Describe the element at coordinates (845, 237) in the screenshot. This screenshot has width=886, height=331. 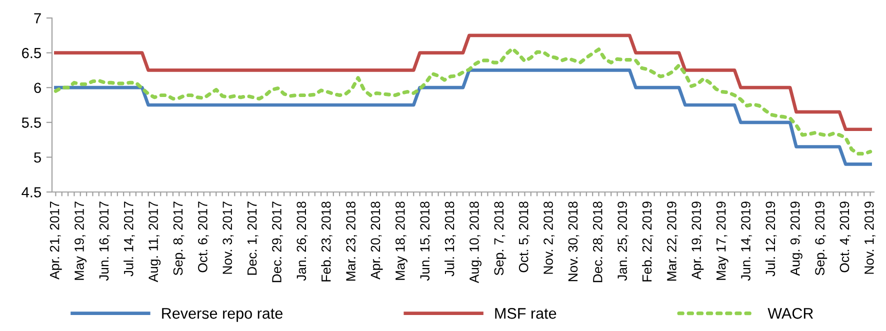
I see `x-tick-label: Oct. 4, 2019` at that location.